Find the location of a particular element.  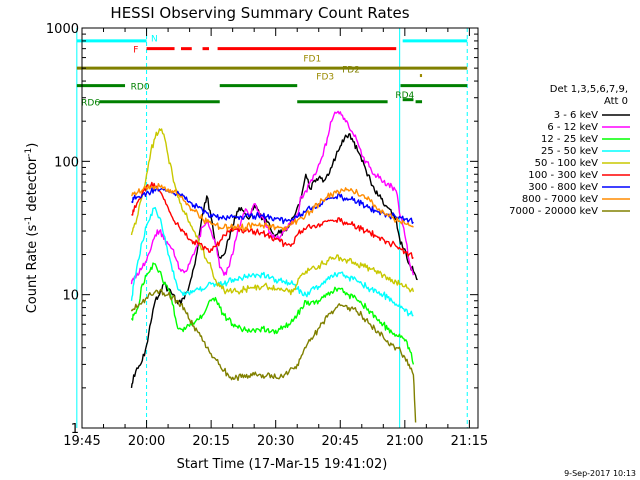

y-tick-label: 100 is located at coordinates (66, 162).